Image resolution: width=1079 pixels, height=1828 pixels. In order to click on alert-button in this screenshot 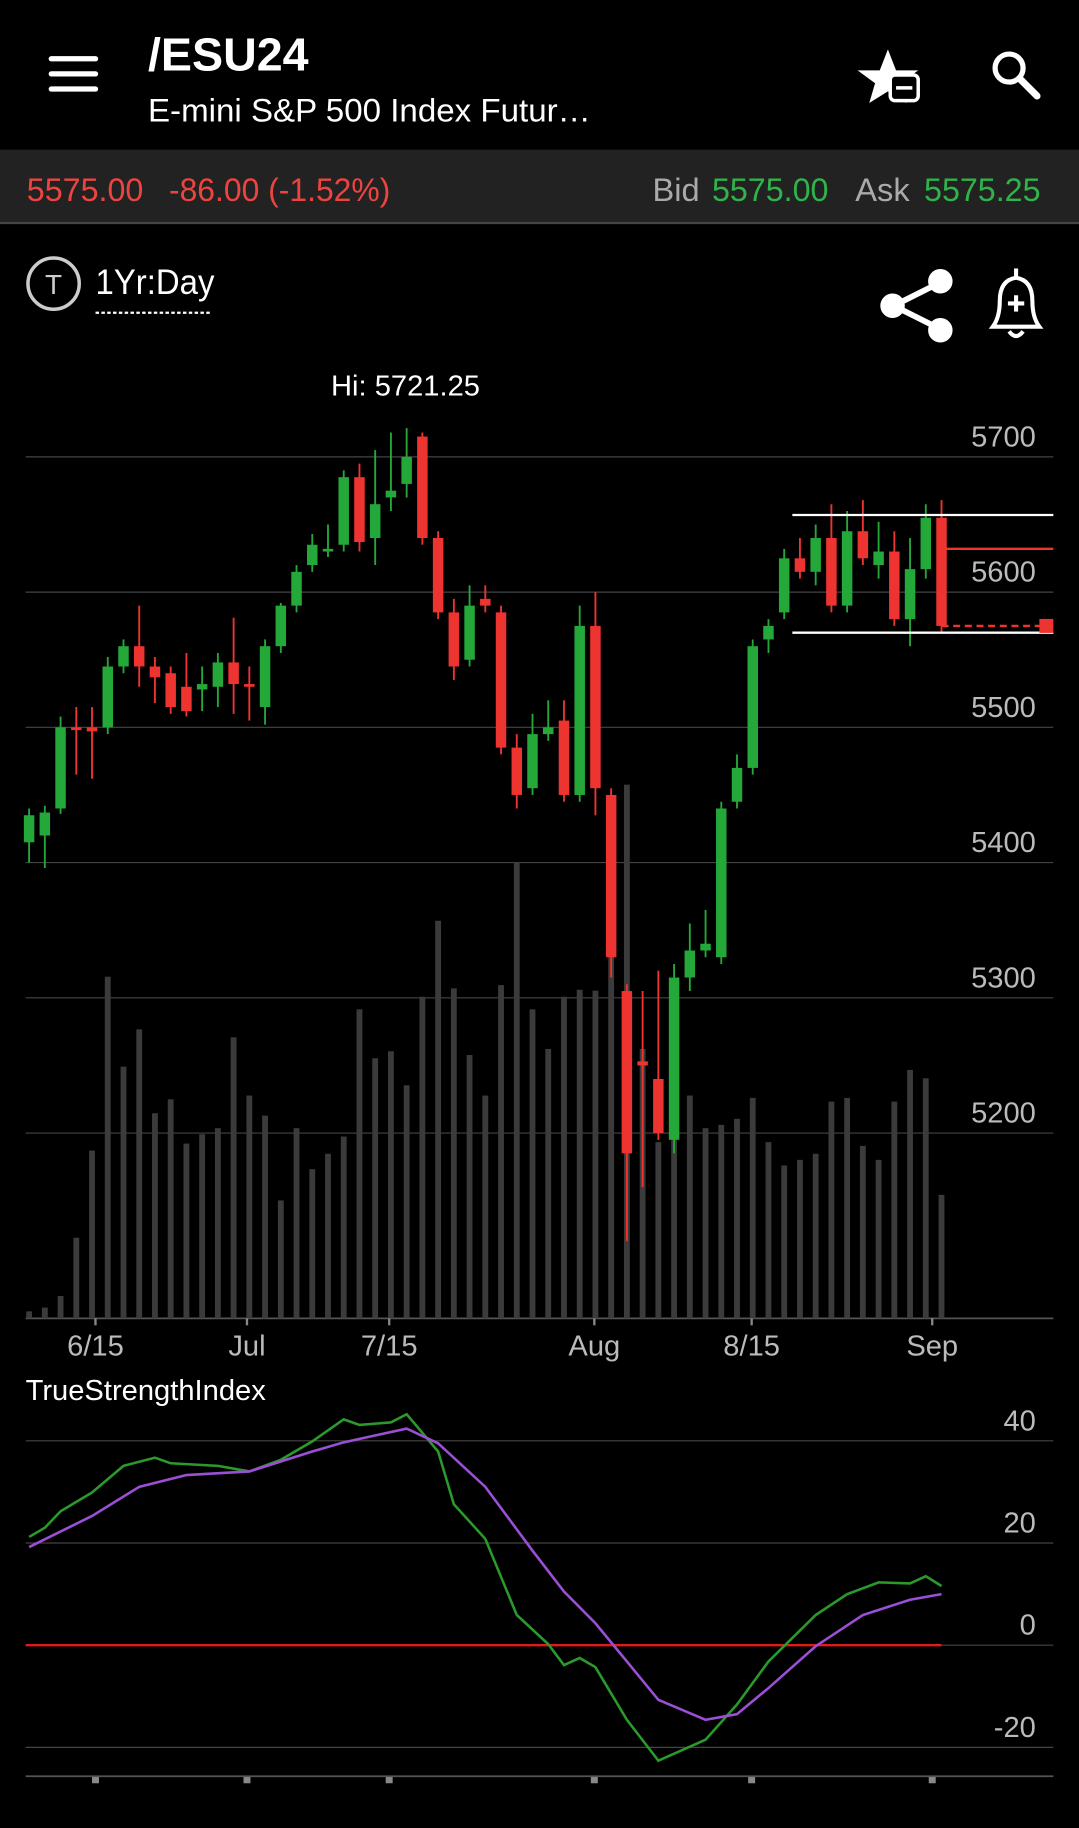, I will do `click(1016, 303)`.